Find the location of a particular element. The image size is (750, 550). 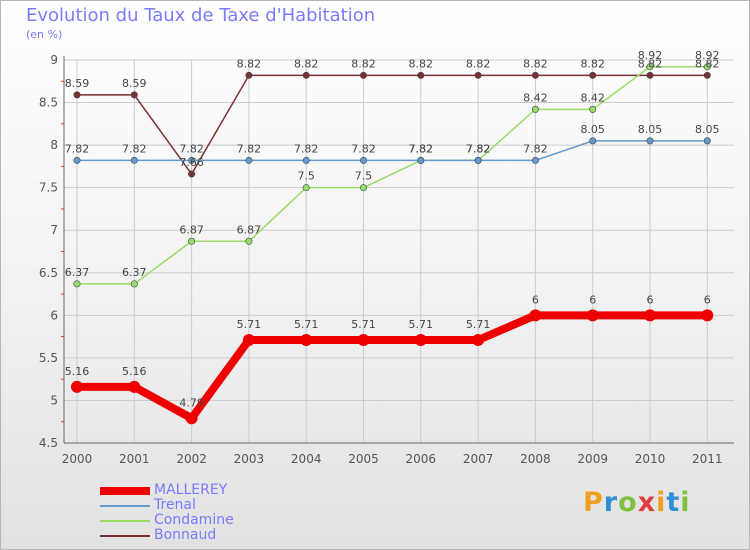

x-tick-label: 2007 is located at coordinates (478, 459).